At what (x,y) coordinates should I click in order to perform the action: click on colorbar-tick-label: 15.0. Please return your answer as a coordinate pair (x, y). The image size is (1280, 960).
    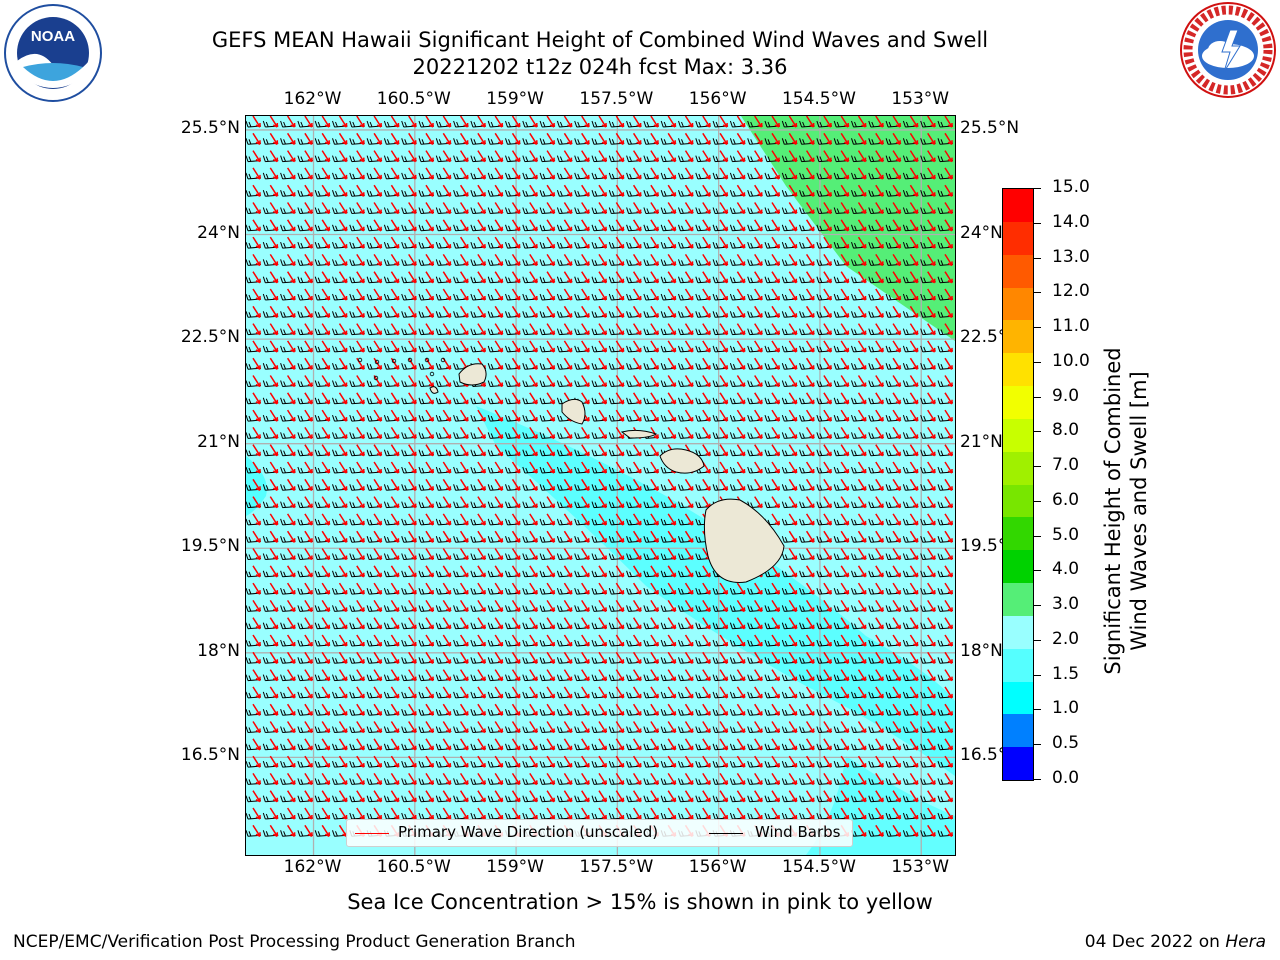
    Looking at the image, I should click on (1071, 187).